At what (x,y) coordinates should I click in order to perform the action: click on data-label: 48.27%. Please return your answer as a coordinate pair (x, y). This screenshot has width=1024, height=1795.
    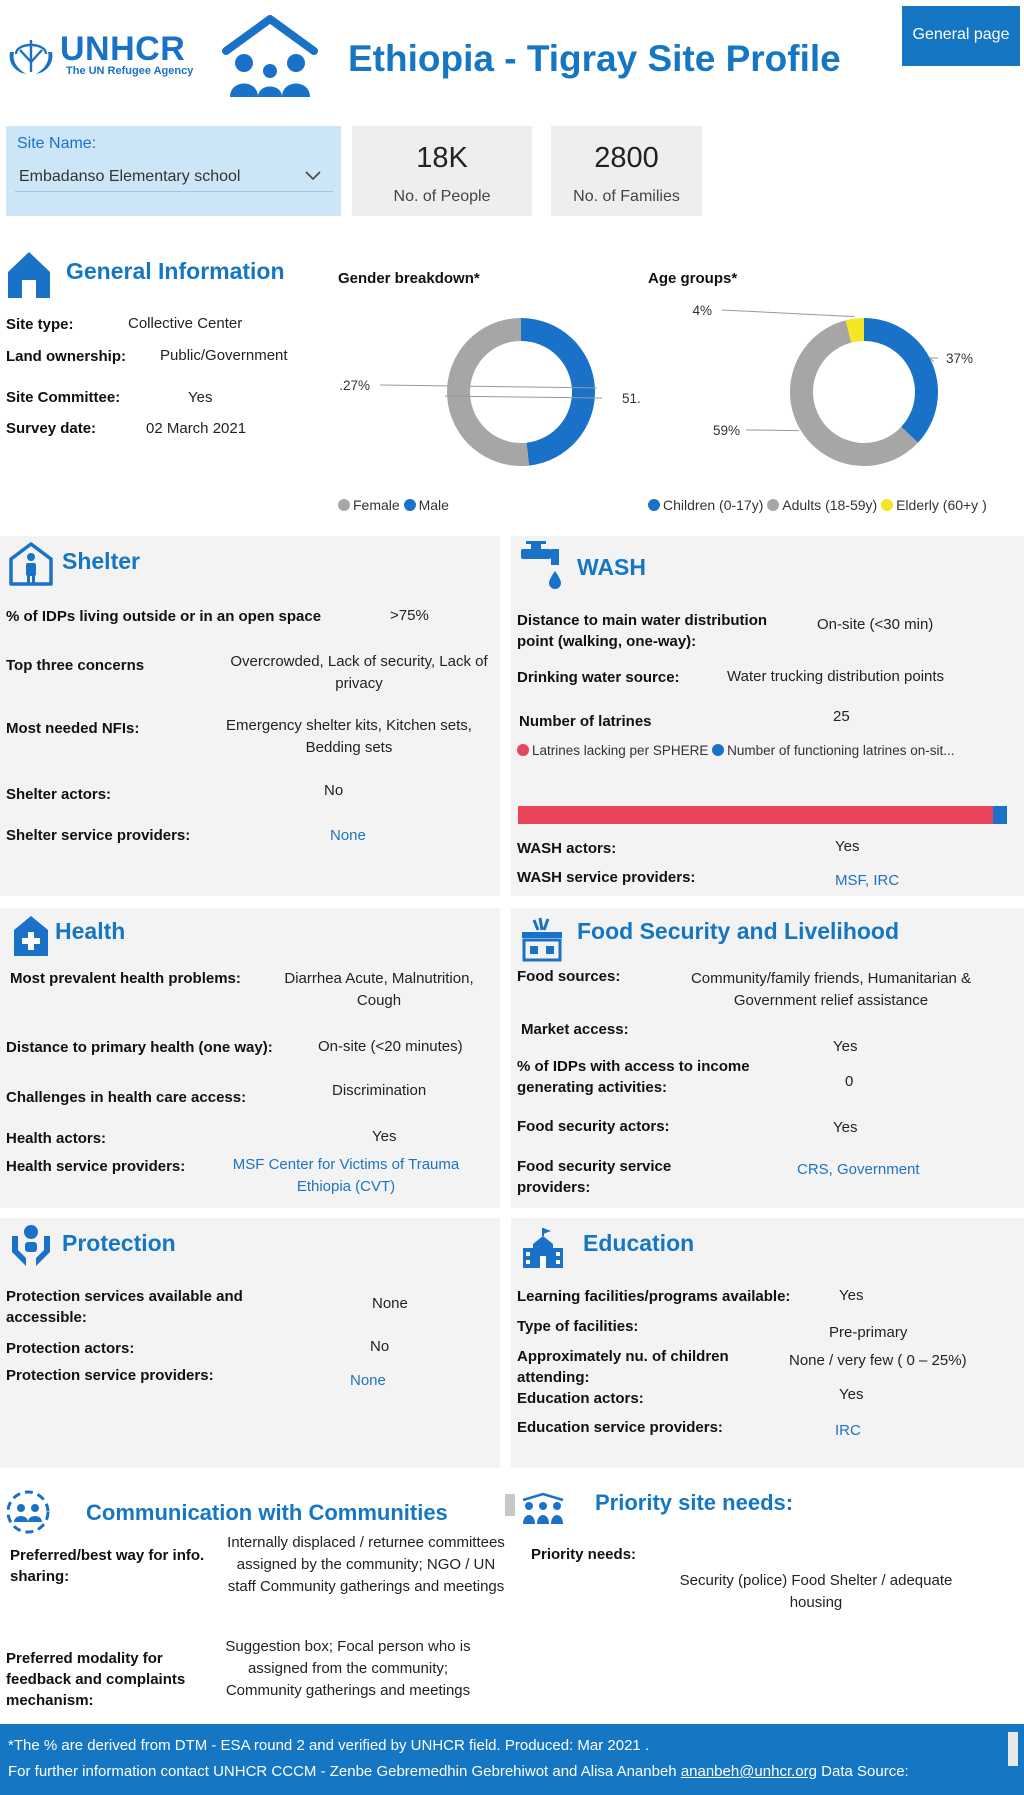
    Looking at the image, I should click on (355, 385).